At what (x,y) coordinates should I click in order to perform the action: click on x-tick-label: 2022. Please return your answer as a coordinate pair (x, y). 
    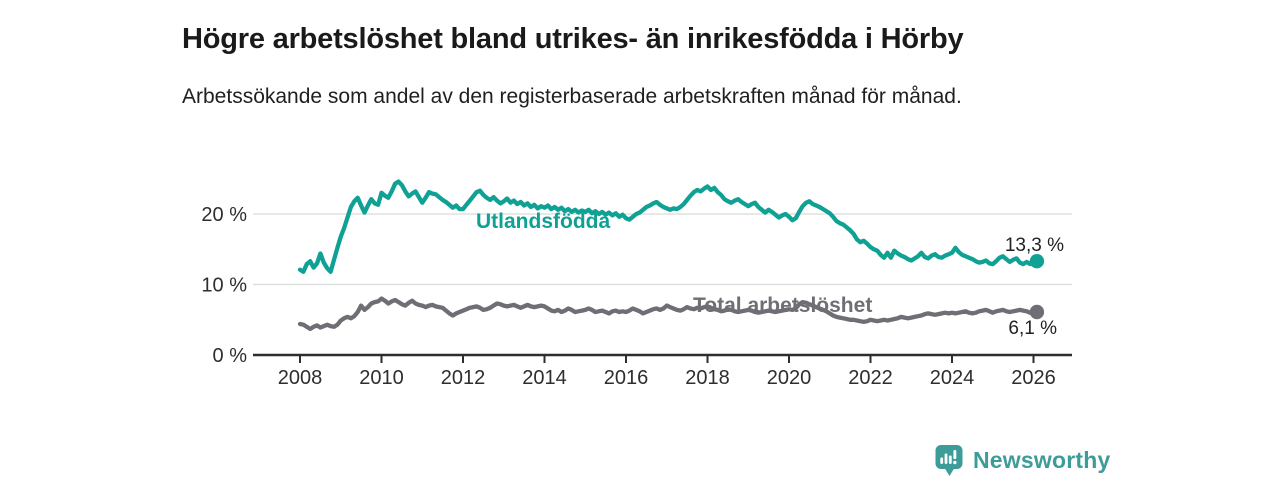
    Looking at the image, I should click on (870, 378).